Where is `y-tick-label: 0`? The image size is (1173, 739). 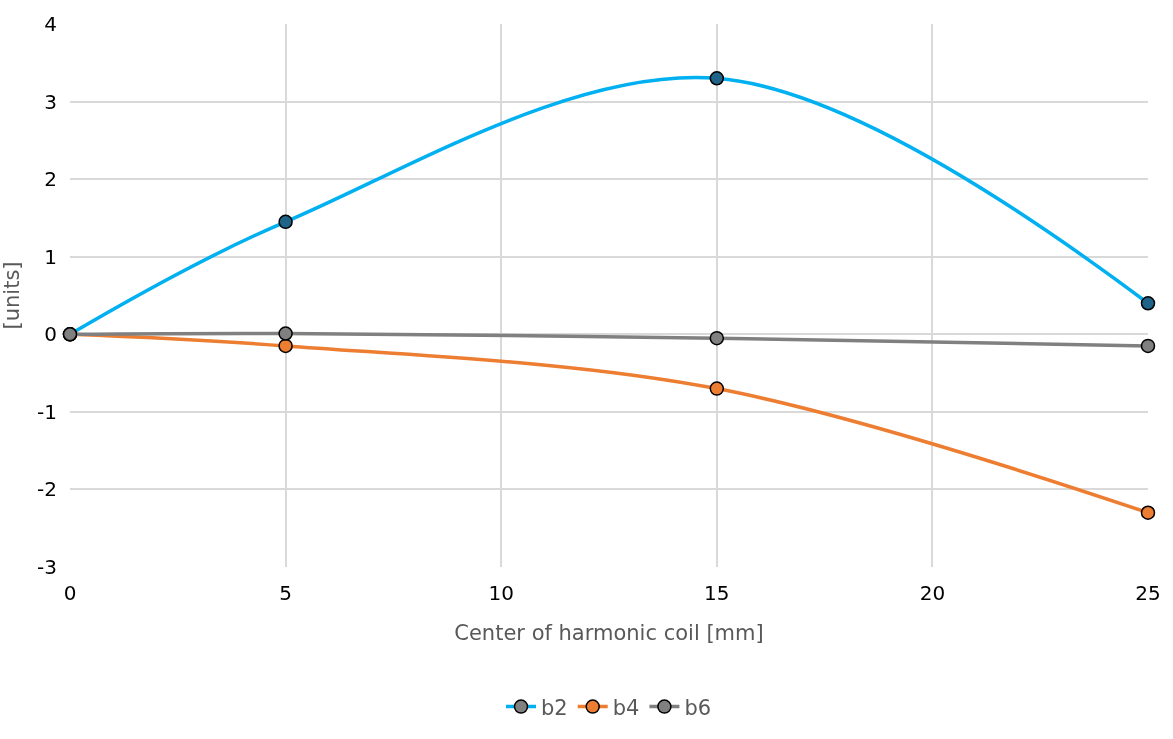 y-tick-label: 0 is located at coordinates (50, 334).